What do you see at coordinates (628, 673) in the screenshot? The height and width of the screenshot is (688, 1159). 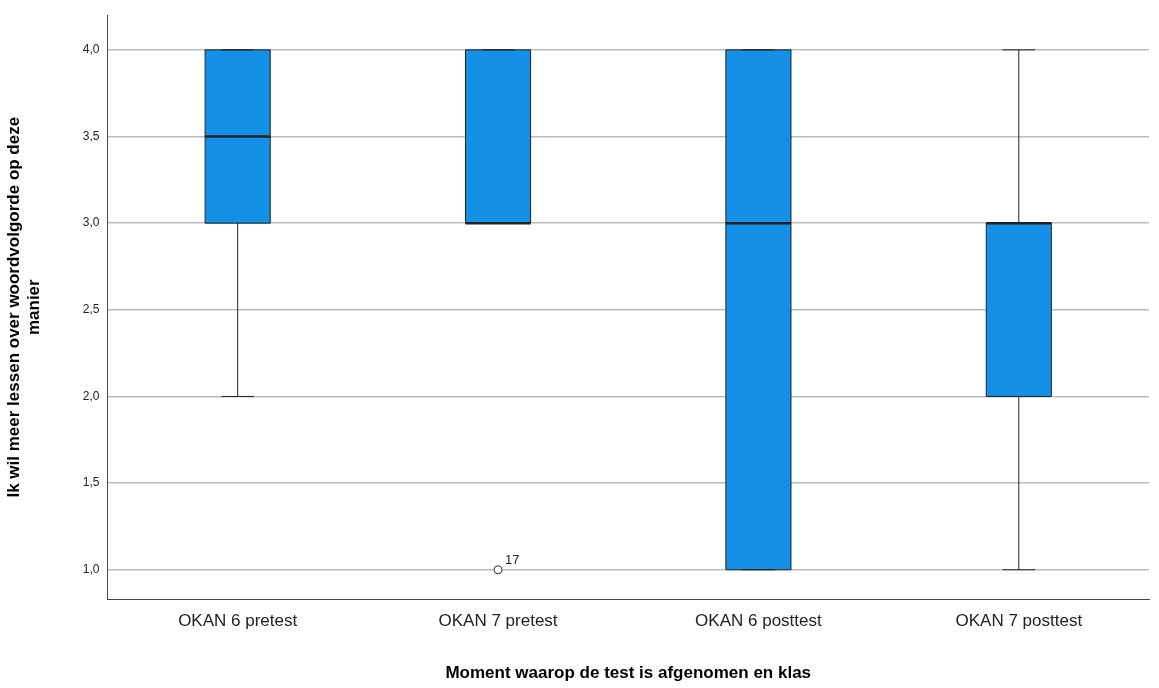 I see `x-axis-title: Moment waarop de test is afgenomen en klas` at bounding box center [628, 673].